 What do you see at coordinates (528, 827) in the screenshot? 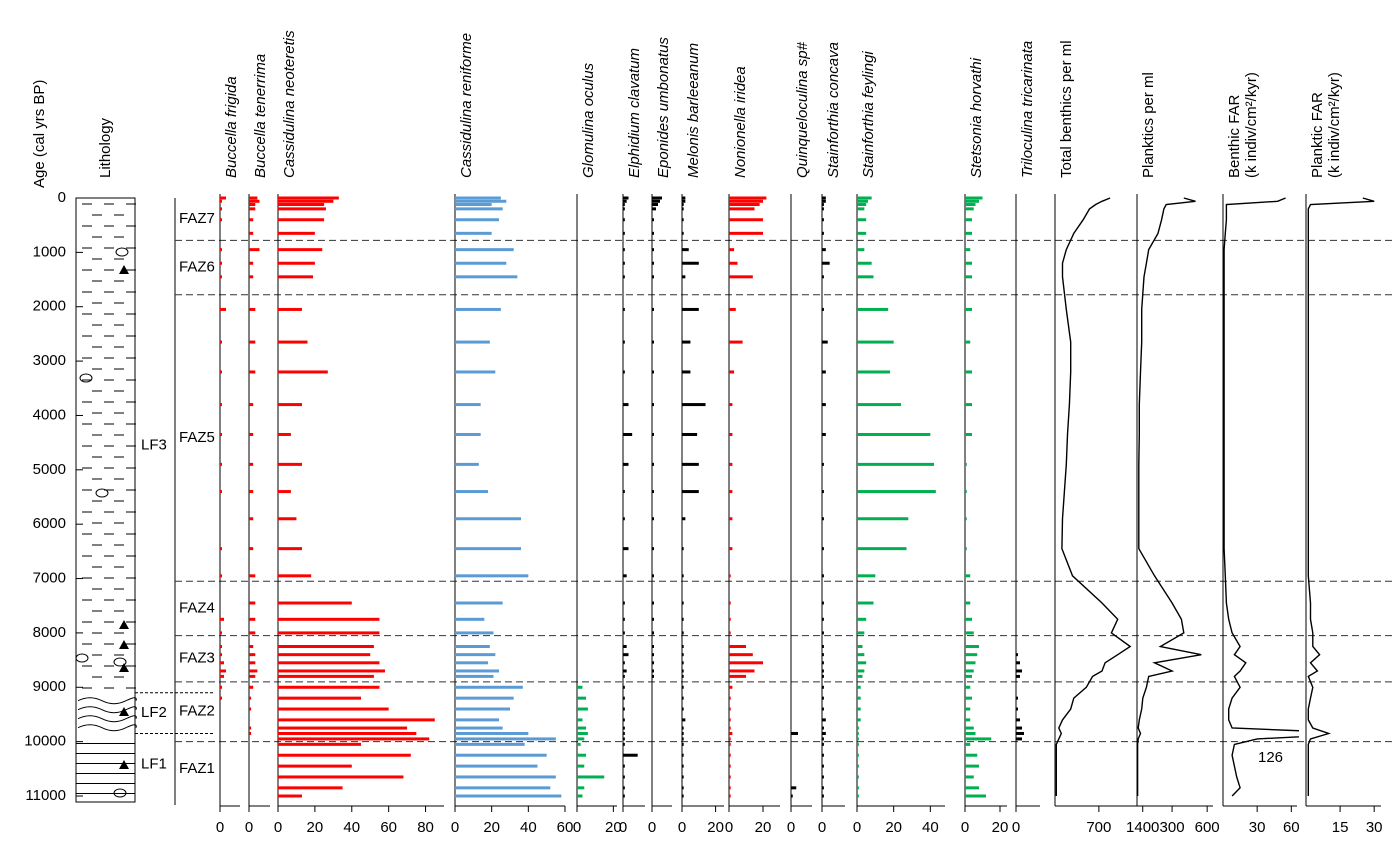
I see `x-tick-label: 40` at bounding box center [528, 827].